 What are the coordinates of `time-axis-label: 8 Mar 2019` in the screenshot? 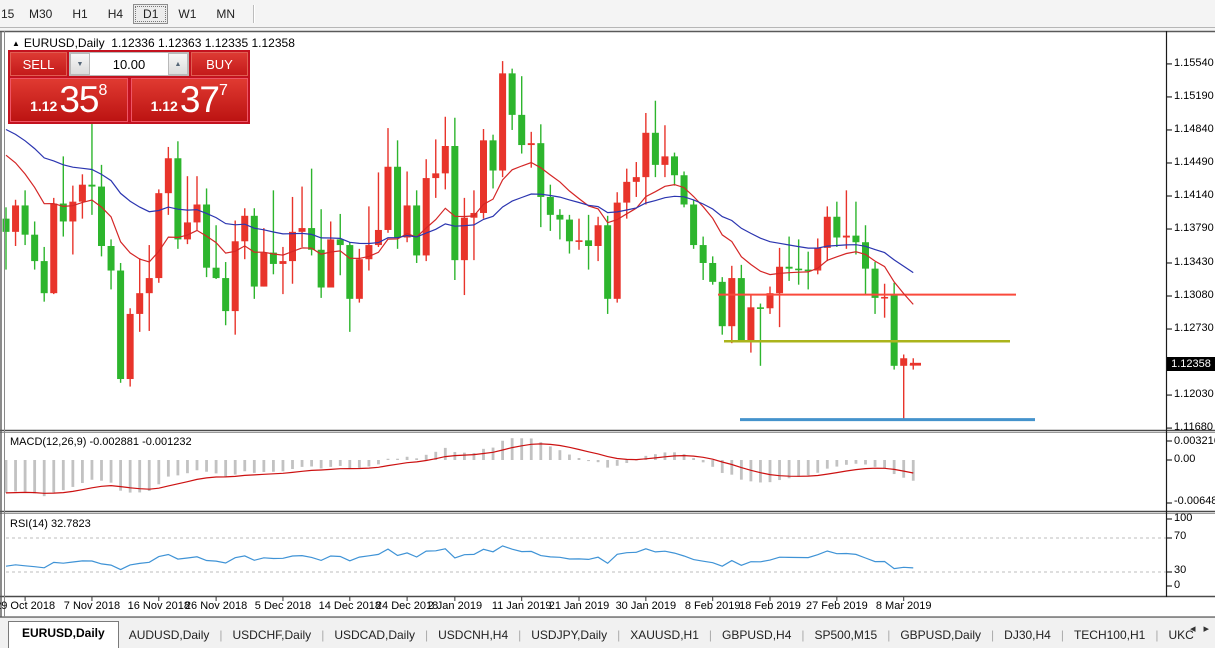 It's located at (903, 606).